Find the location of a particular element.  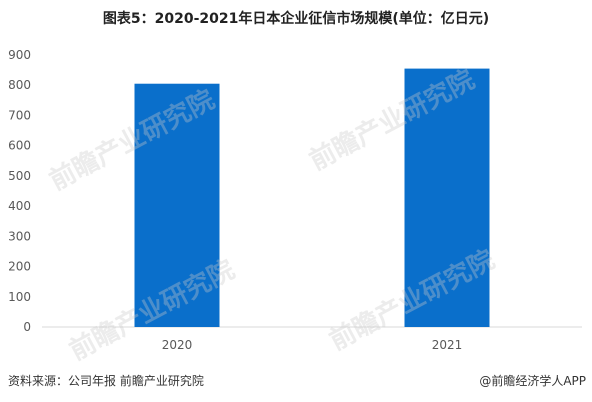

chart-title: 图表5：2020-2021年日本企业征信市场规模(单位：亿日元) is located at coordinates (296, 19).